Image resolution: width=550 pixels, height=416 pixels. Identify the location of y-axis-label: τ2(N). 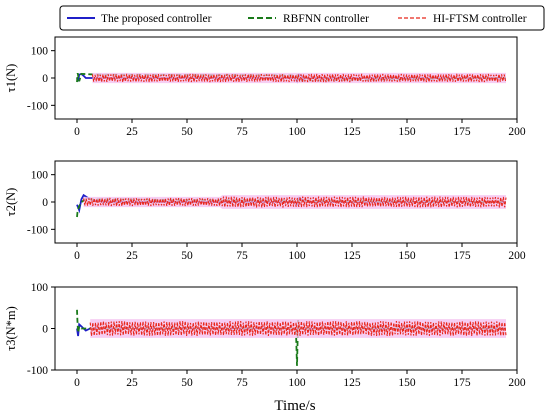
(11, 202).